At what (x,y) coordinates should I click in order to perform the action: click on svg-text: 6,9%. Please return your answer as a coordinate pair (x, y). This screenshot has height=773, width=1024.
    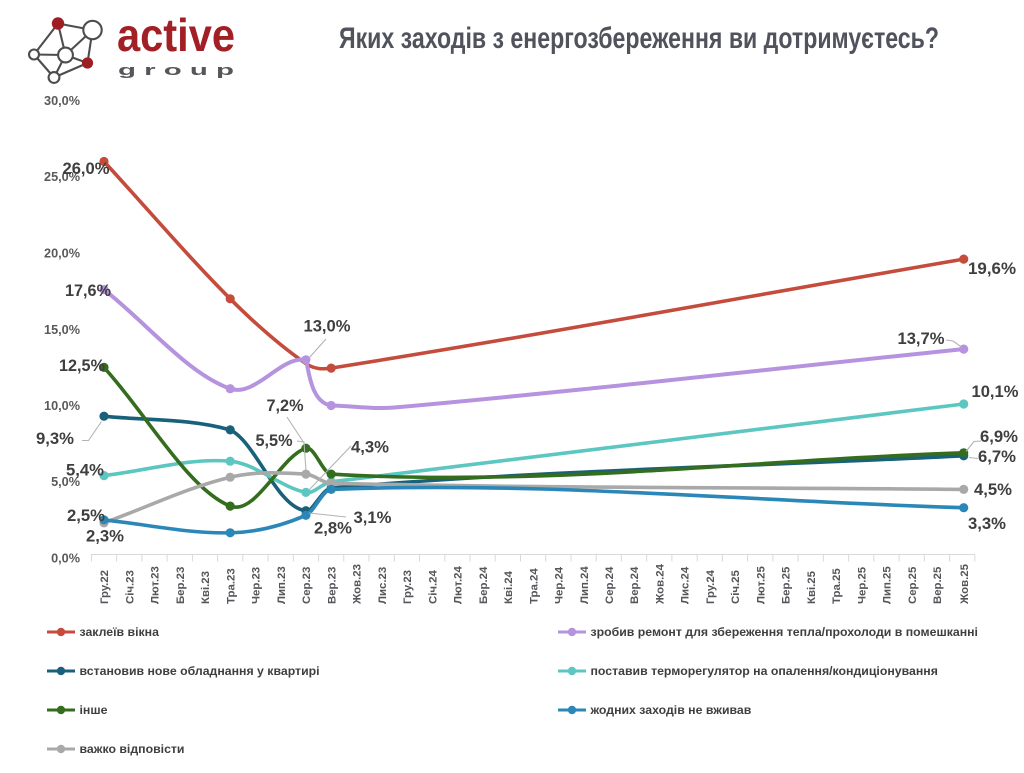
    Looking at the image, I should click on (999, 436).